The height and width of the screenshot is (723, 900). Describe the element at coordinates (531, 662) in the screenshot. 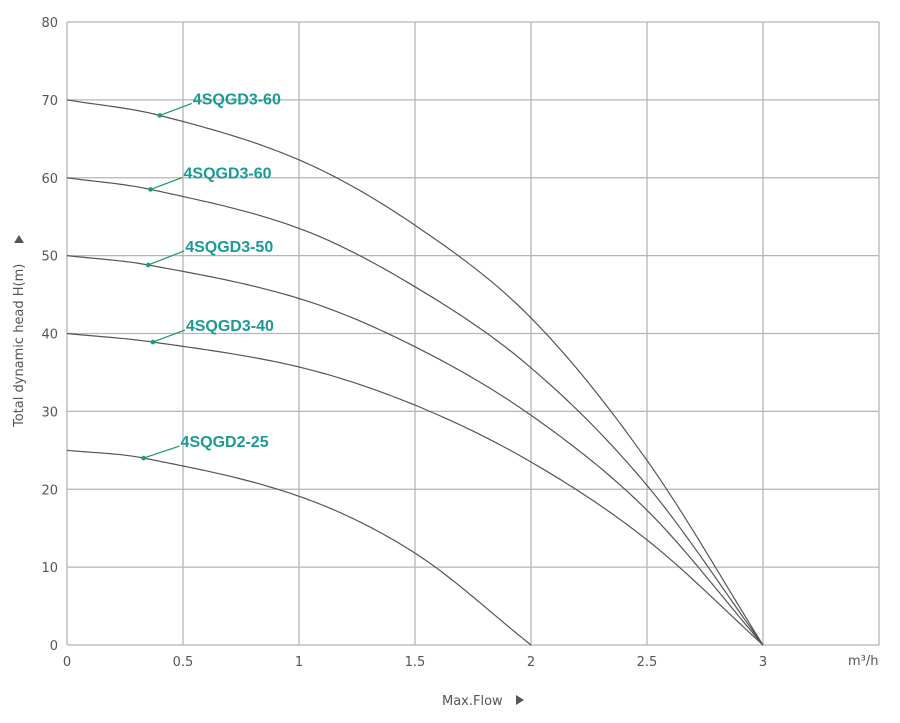

I see `x-tick-label: 2` at that location.